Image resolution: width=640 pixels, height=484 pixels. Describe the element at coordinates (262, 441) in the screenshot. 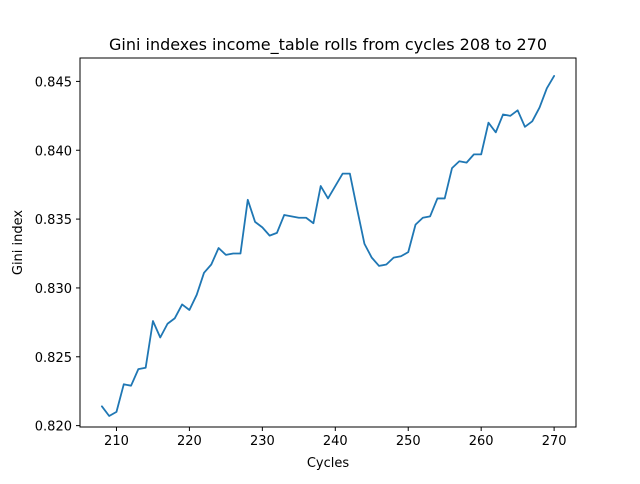

I see `x-tick-label: 230` at that location.